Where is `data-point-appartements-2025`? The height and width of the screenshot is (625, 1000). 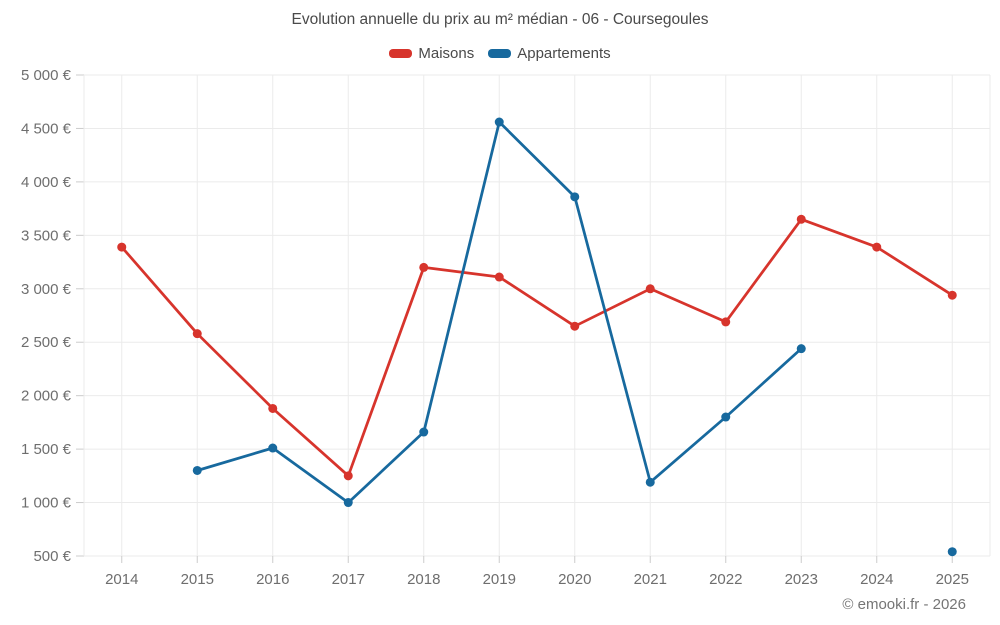
data-point-appartements-2025 is located at coordinates (952, 552).